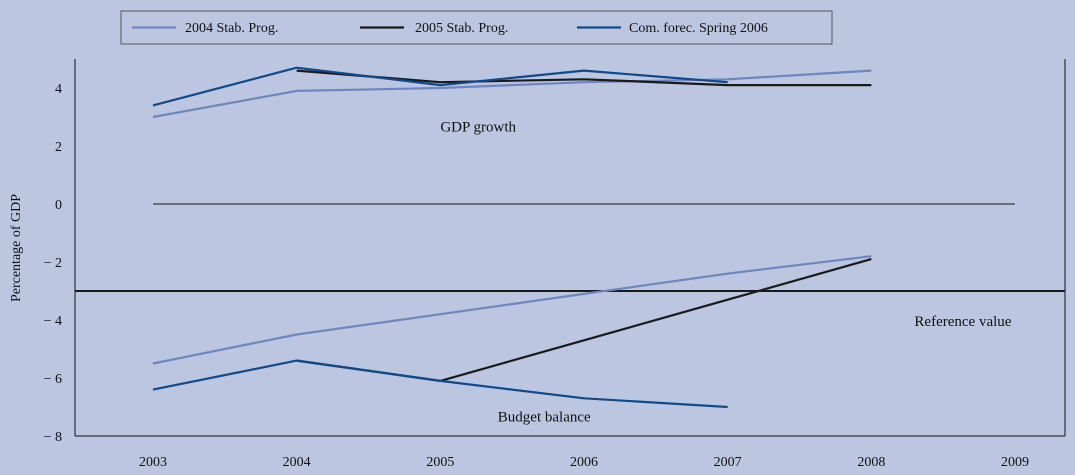 The width and height of the screenshot is (1075, 475). I want to click on x-tick-label: 2004, so click(297, 462).